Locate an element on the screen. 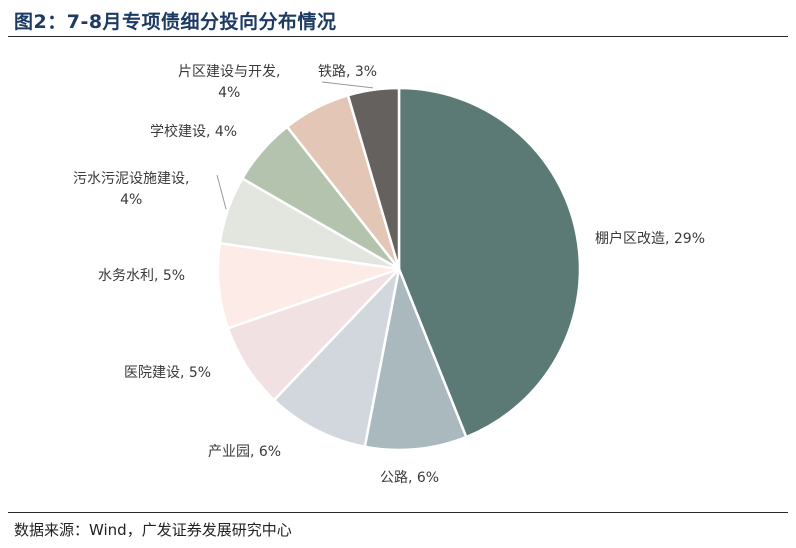  label-slice-3: 产业园, 6% is located at coordinates (244, 452).